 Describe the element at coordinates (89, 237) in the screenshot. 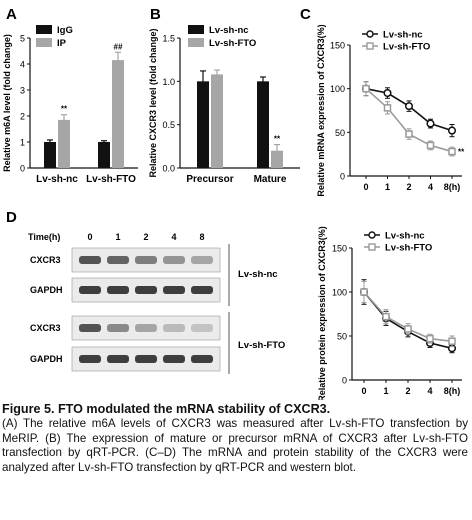

I see `time-point-label: 0` at that location.